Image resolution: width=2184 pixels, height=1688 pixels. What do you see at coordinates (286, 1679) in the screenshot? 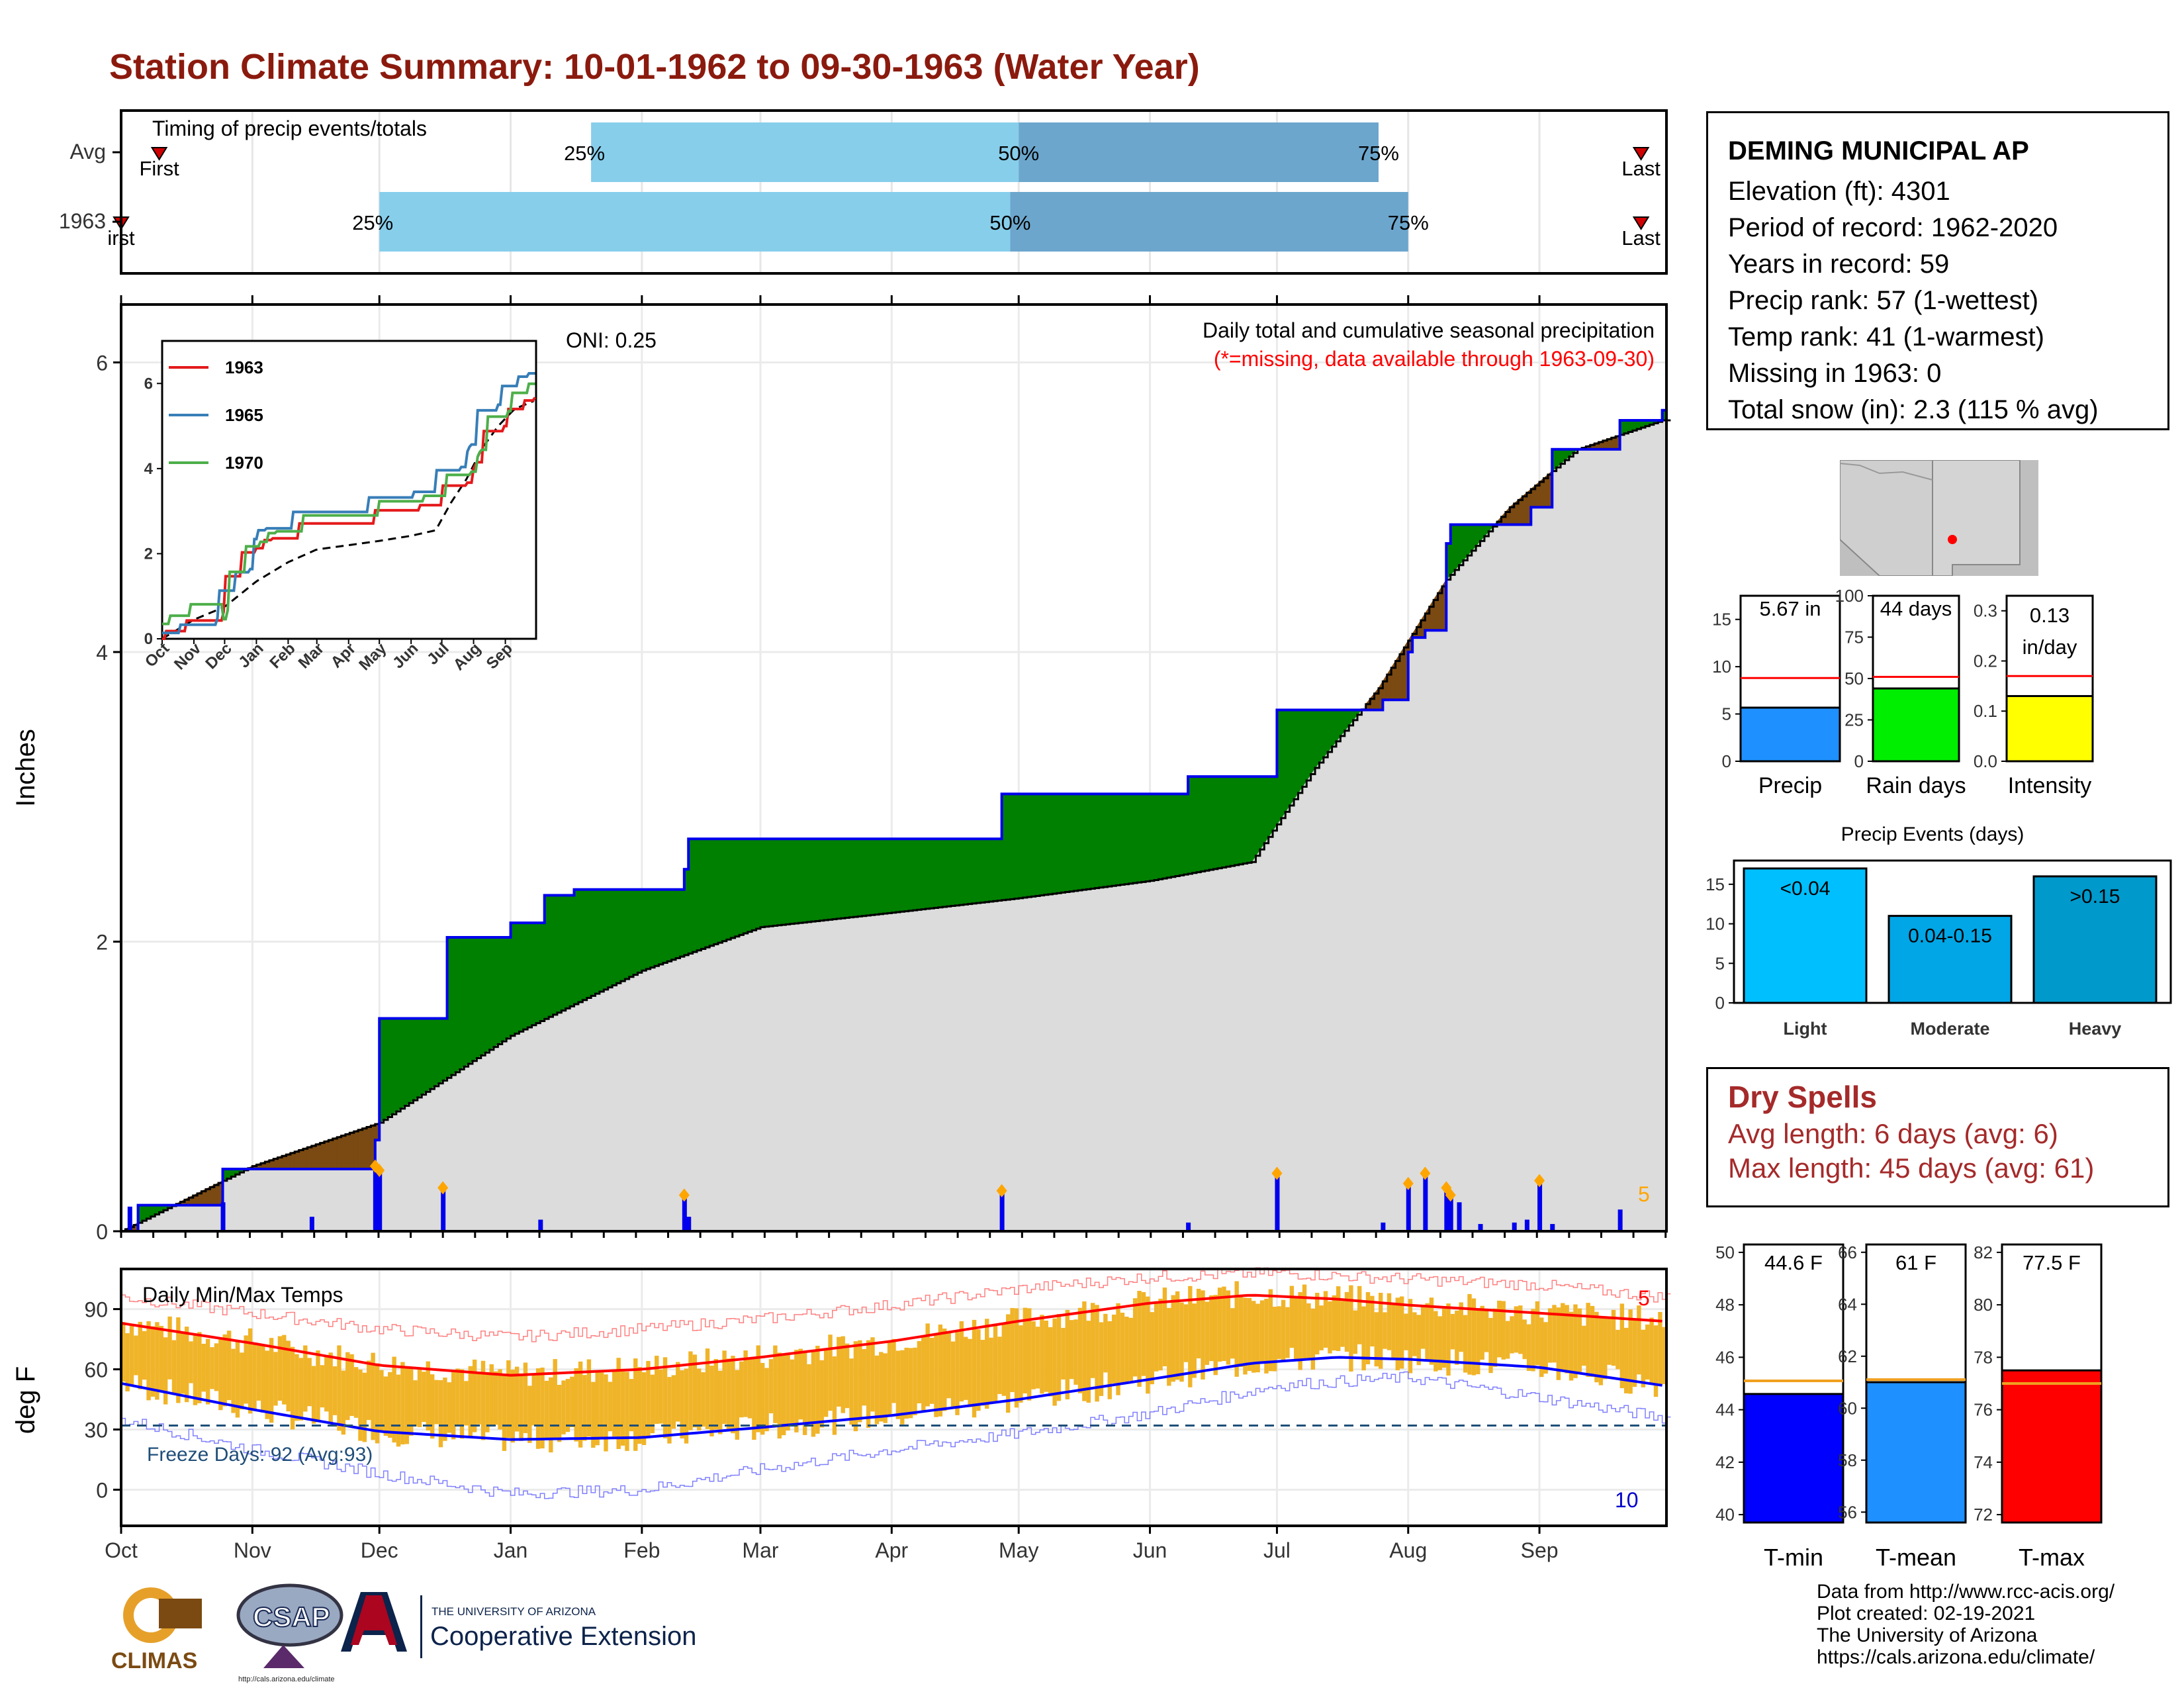
I see `csap-url: http://cals.arizona.edu/climate` at bounding box center [286, 1679].